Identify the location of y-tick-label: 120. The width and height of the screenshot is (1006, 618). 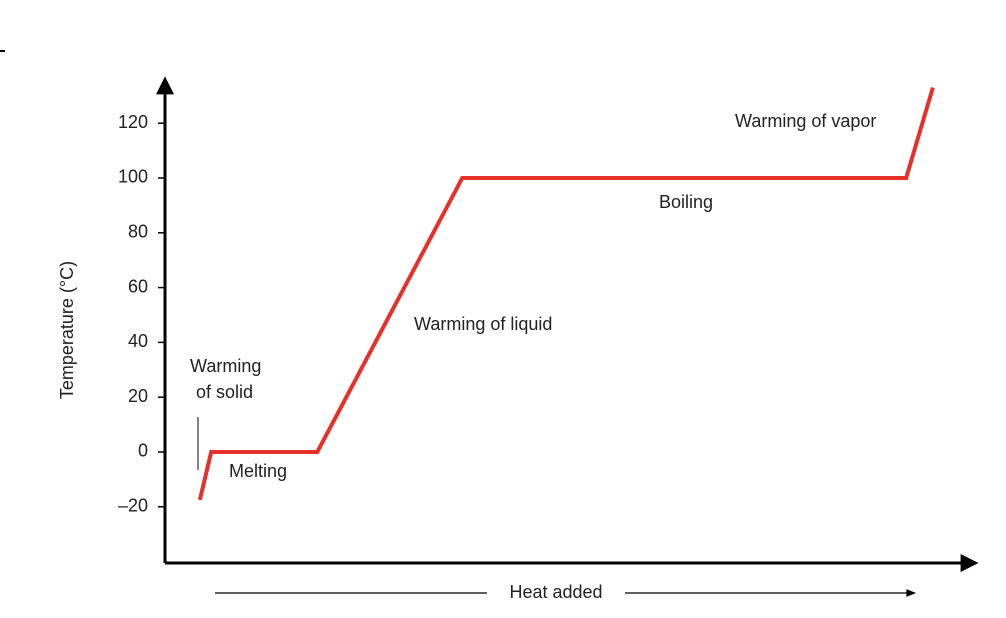
(133, 122).